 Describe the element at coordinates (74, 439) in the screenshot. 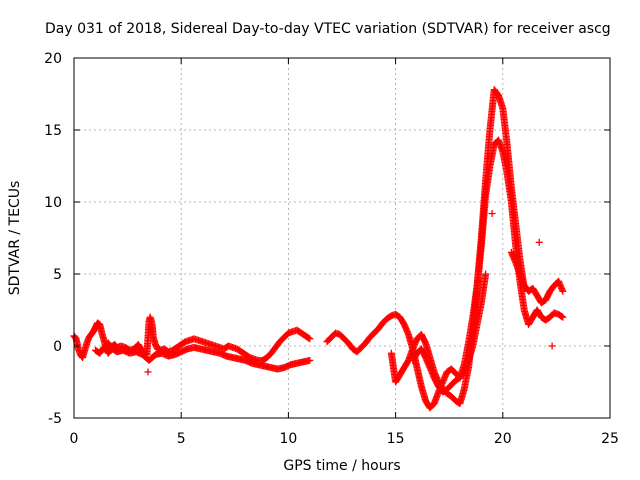

I see `x-tick-label: 0` at that location.